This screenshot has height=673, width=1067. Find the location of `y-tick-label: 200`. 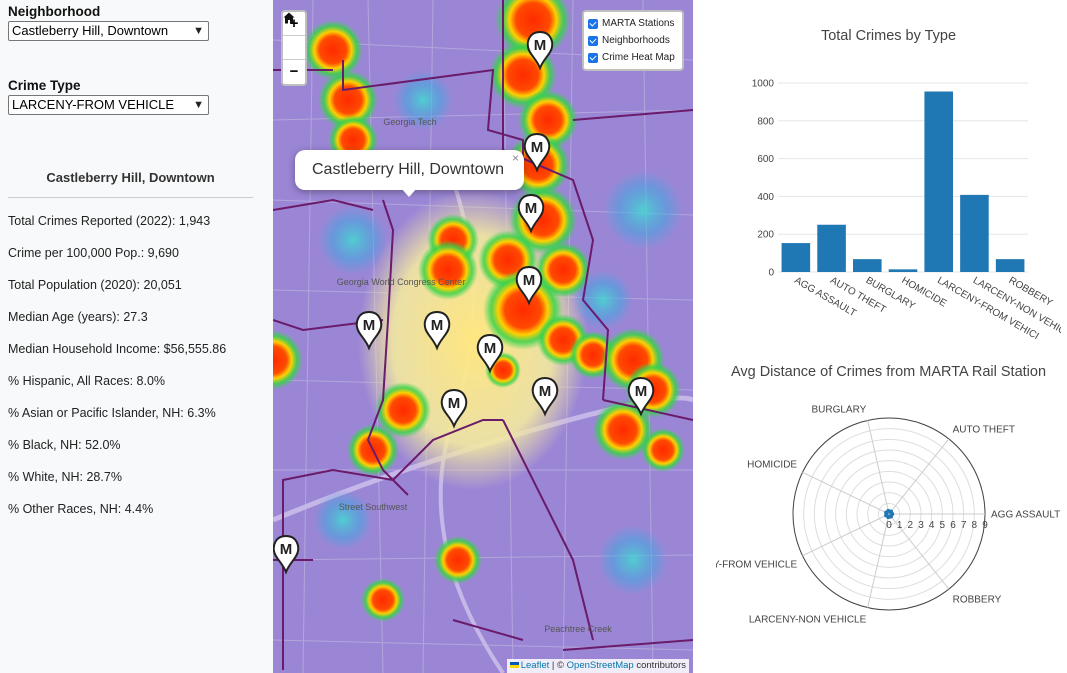

y-tick-label: 200 is located at coordinates (765, 235).